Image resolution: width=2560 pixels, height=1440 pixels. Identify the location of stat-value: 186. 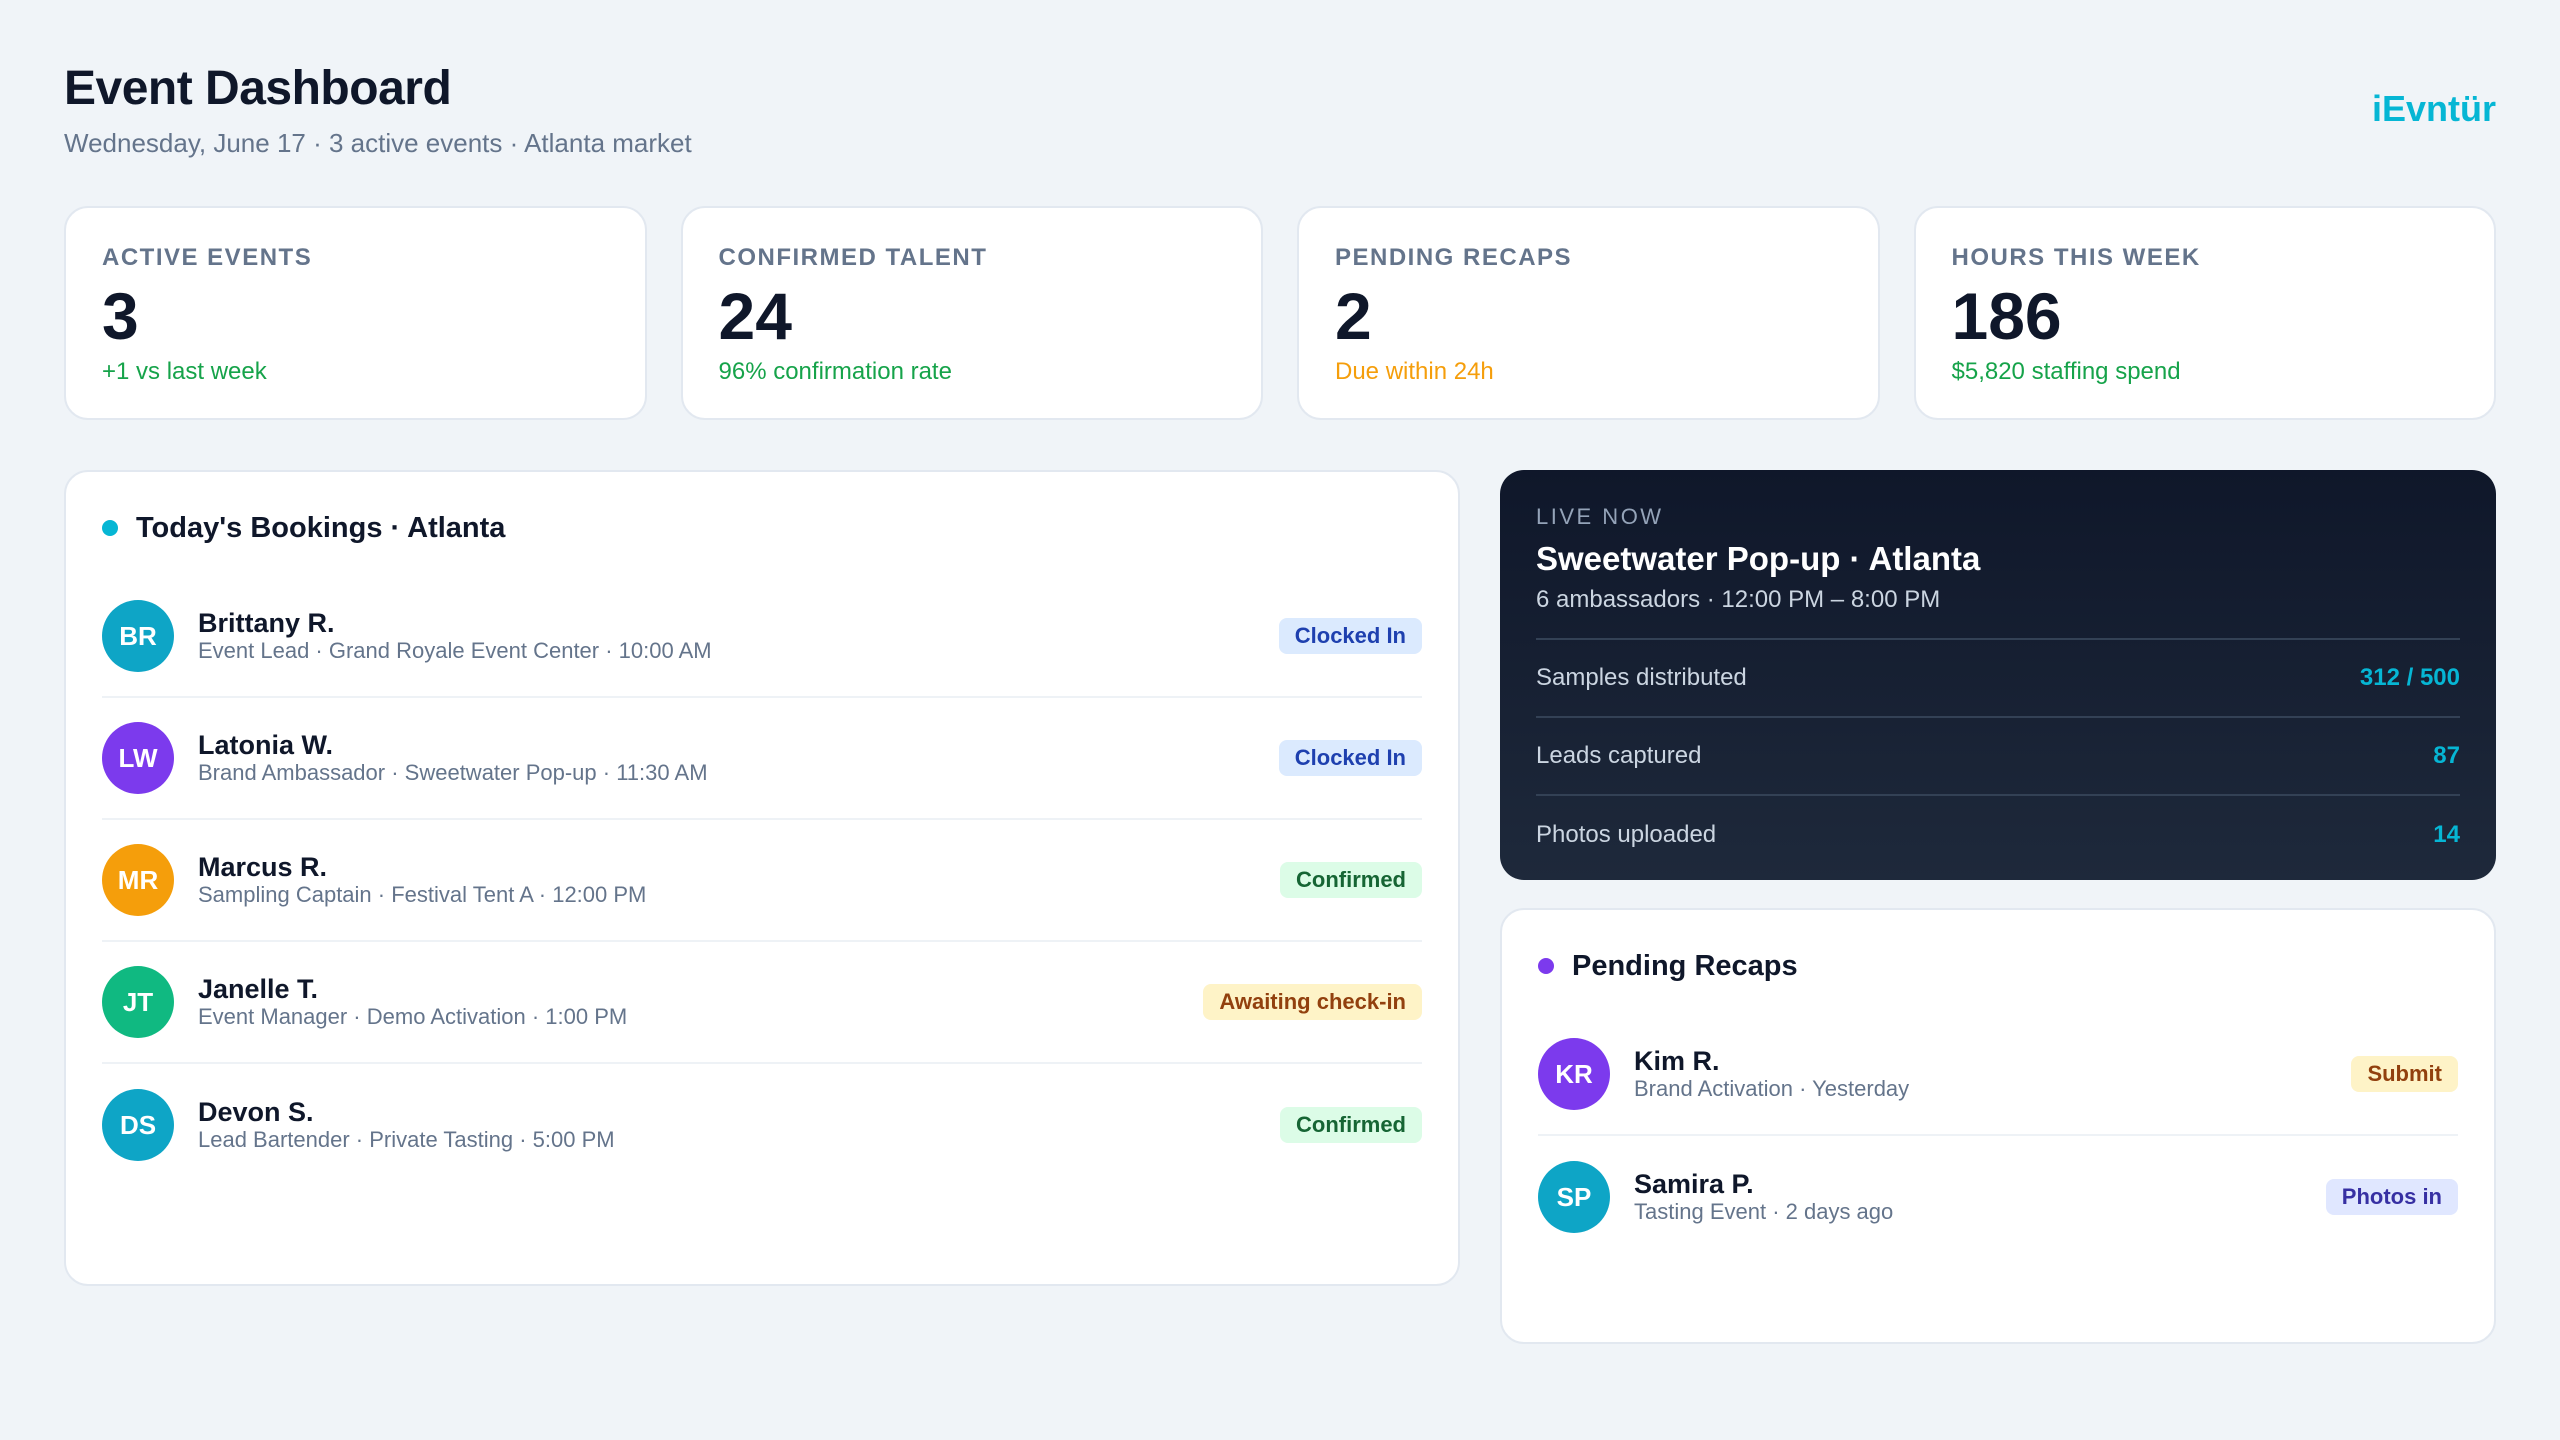
(2006, 316).